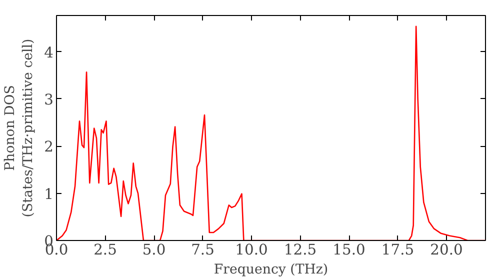  I want to click on x-tick-label: 7.5, so click(202, 250).